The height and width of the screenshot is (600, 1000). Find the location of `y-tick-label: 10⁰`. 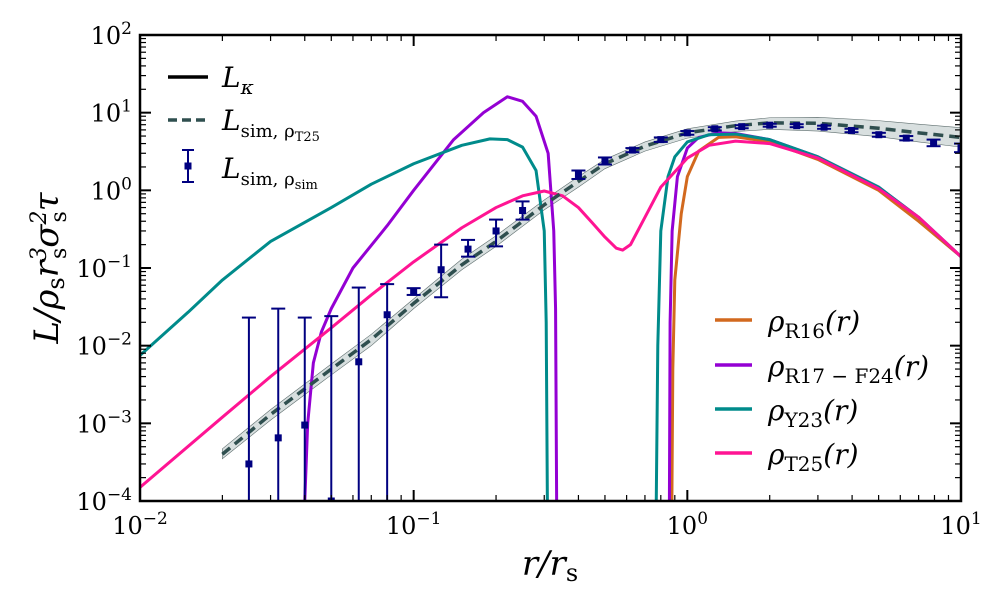

y-tick-label: 10⁰ is located at coordinates (111, 189).